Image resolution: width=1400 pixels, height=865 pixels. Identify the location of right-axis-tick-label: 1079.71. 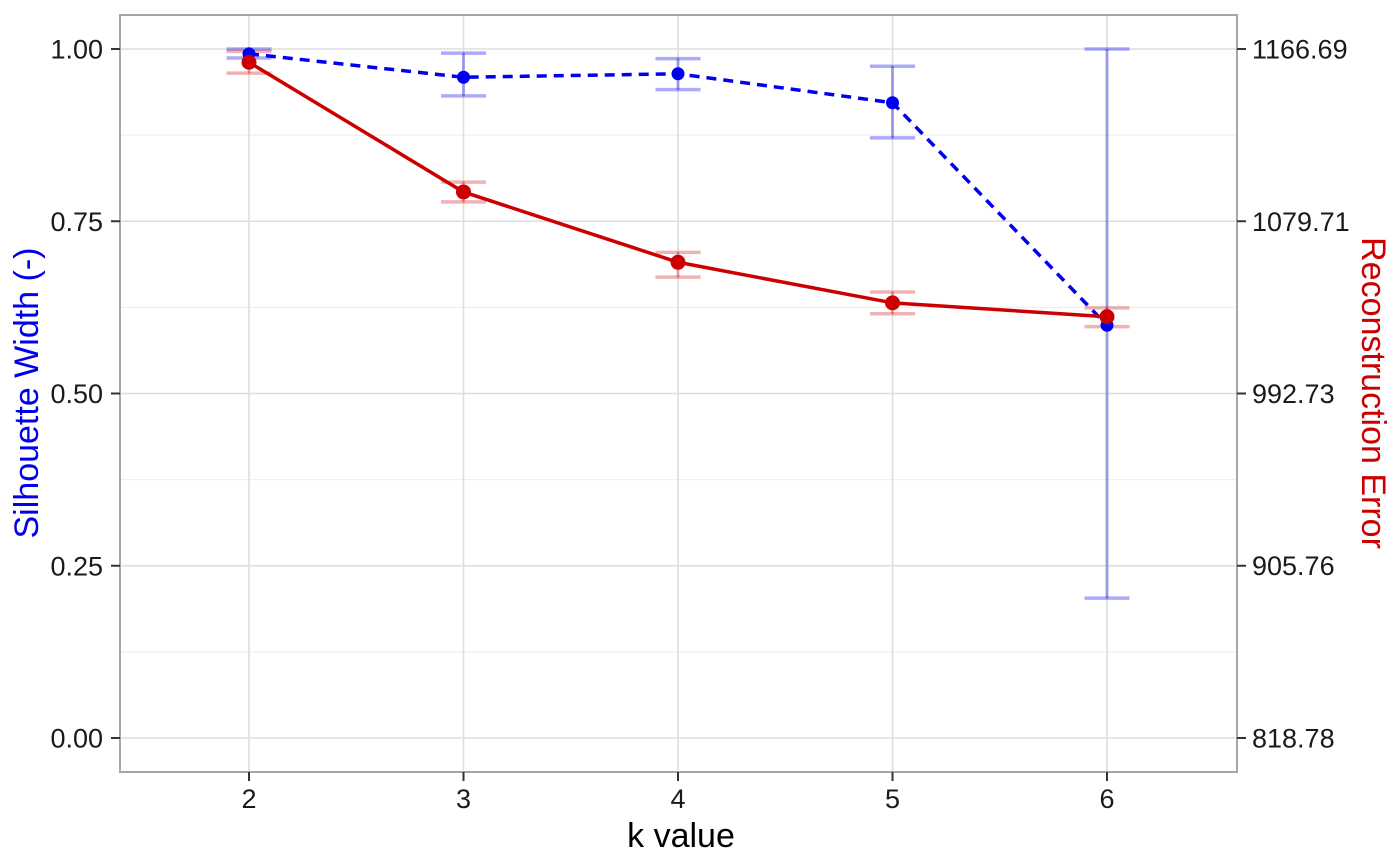
(1301, 222).